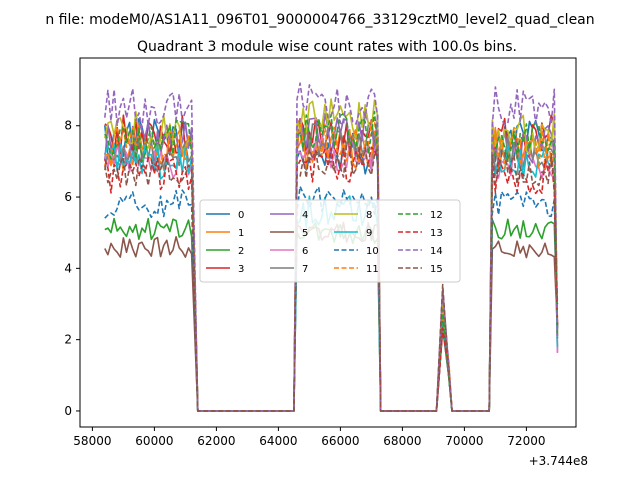  I want to click on y-axis: 0 2 4 6 8, so click(72, 268).